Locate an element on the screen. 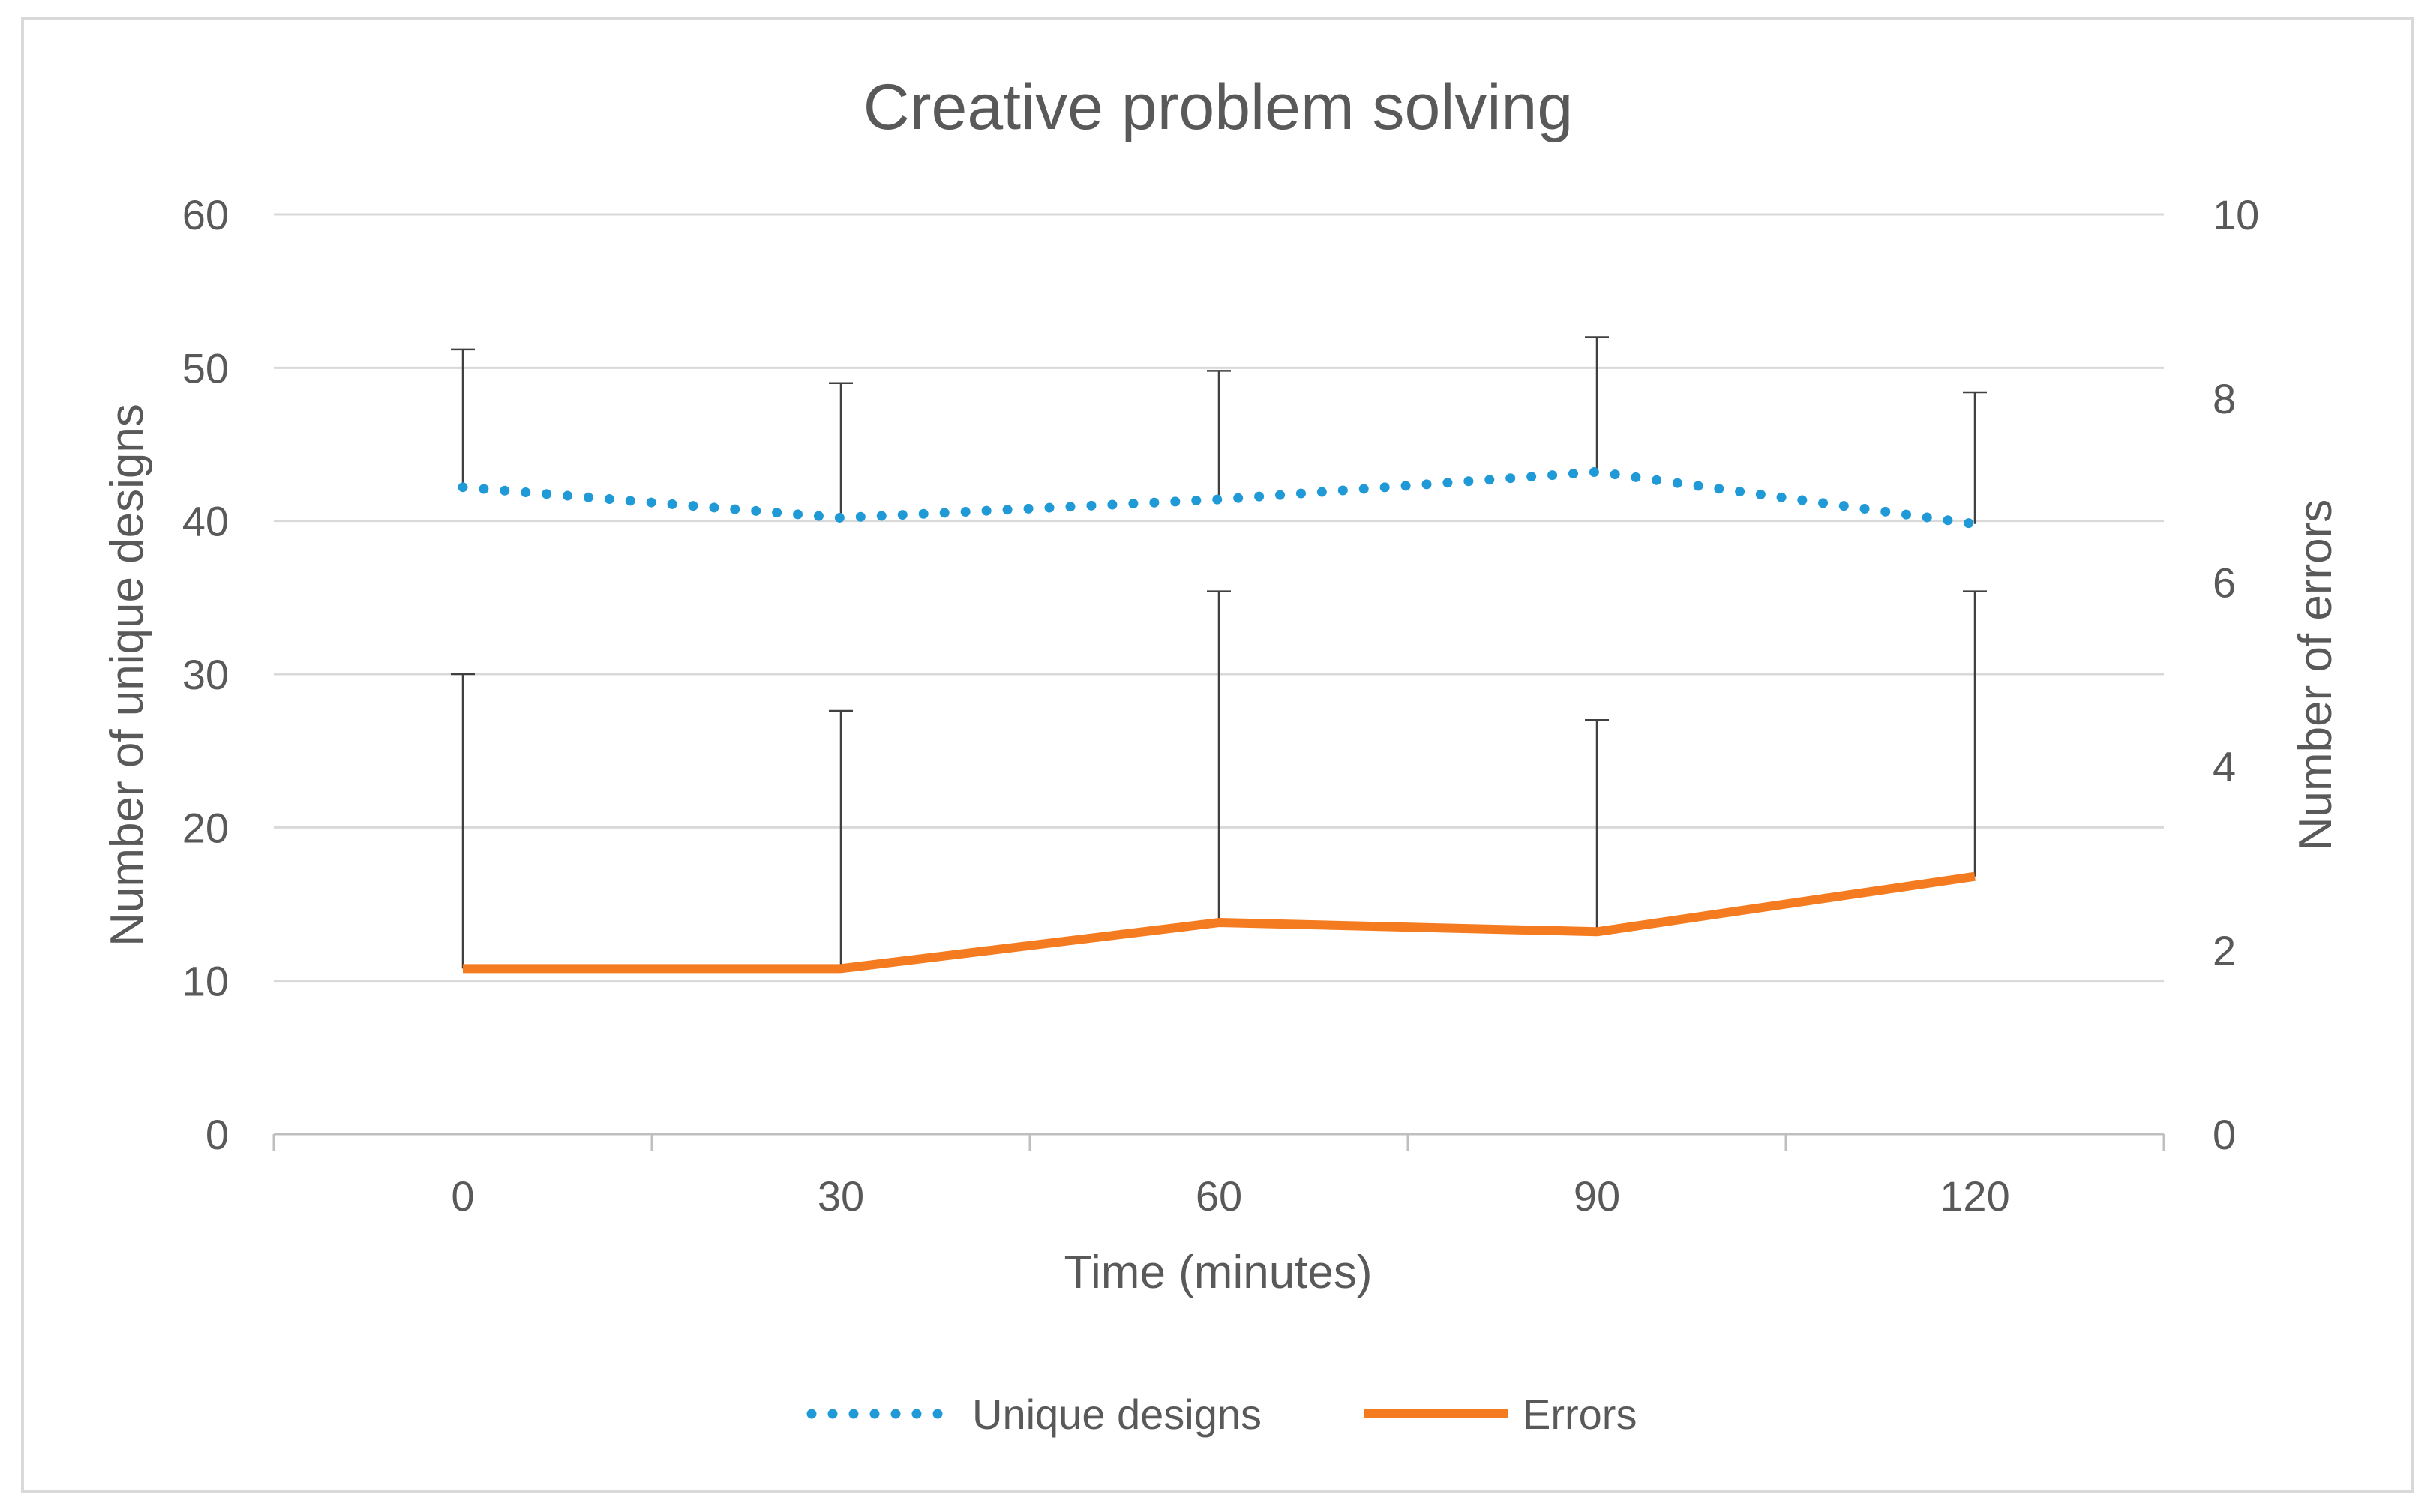 The image size is (2434, 1512). x-axis-ticks: 0 30 60 90 120 is located at coordinates (1230, 1196).